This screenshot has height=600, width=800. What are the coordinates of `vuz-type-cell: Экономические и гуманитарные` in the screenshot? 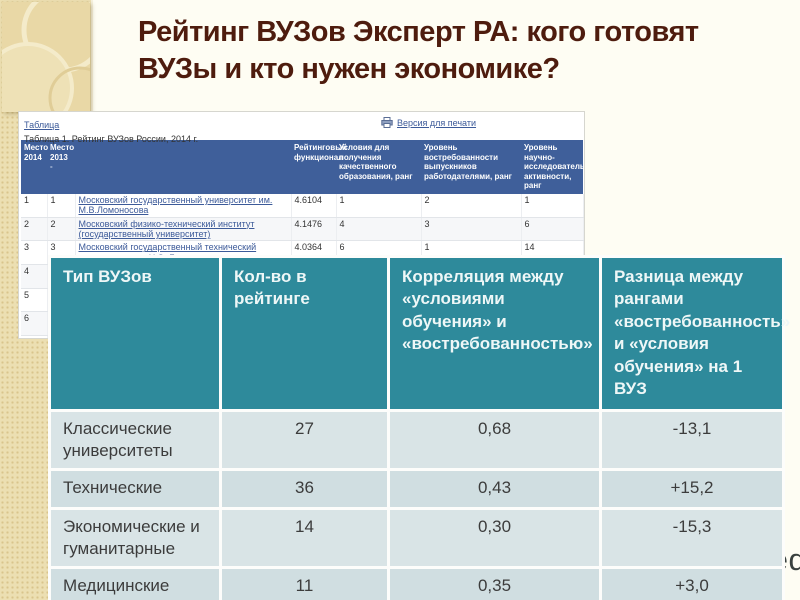 It's located at (135, 537).